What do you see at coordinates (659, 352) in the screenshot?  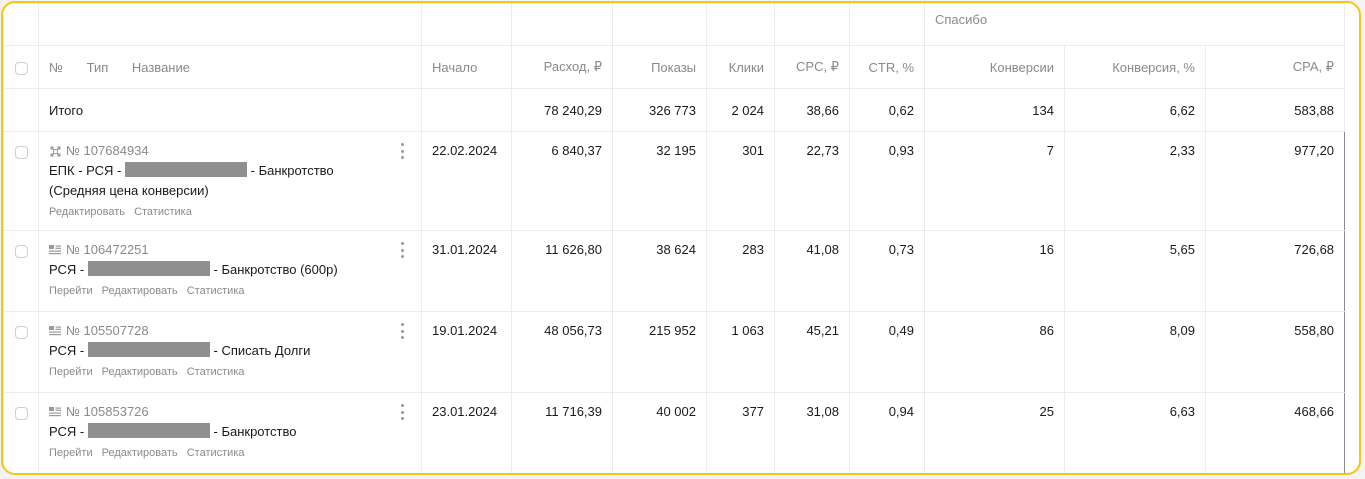 I see `impressions-value: 215 952` at bounding box center [659, 352].